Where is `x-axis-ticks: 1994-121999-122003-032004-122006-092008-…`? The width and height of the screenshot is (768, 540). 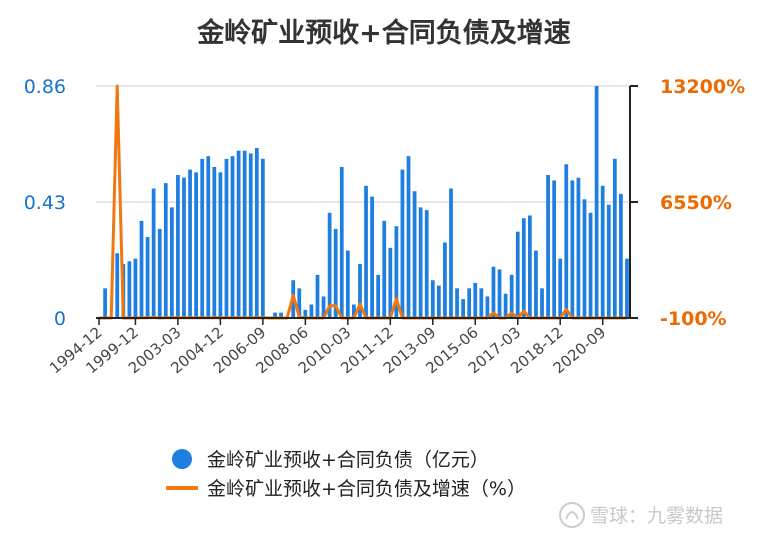
x-axis-ticks: 1994-121999-122003-032004-122006-092008-… is located at coordinates (327, 347).